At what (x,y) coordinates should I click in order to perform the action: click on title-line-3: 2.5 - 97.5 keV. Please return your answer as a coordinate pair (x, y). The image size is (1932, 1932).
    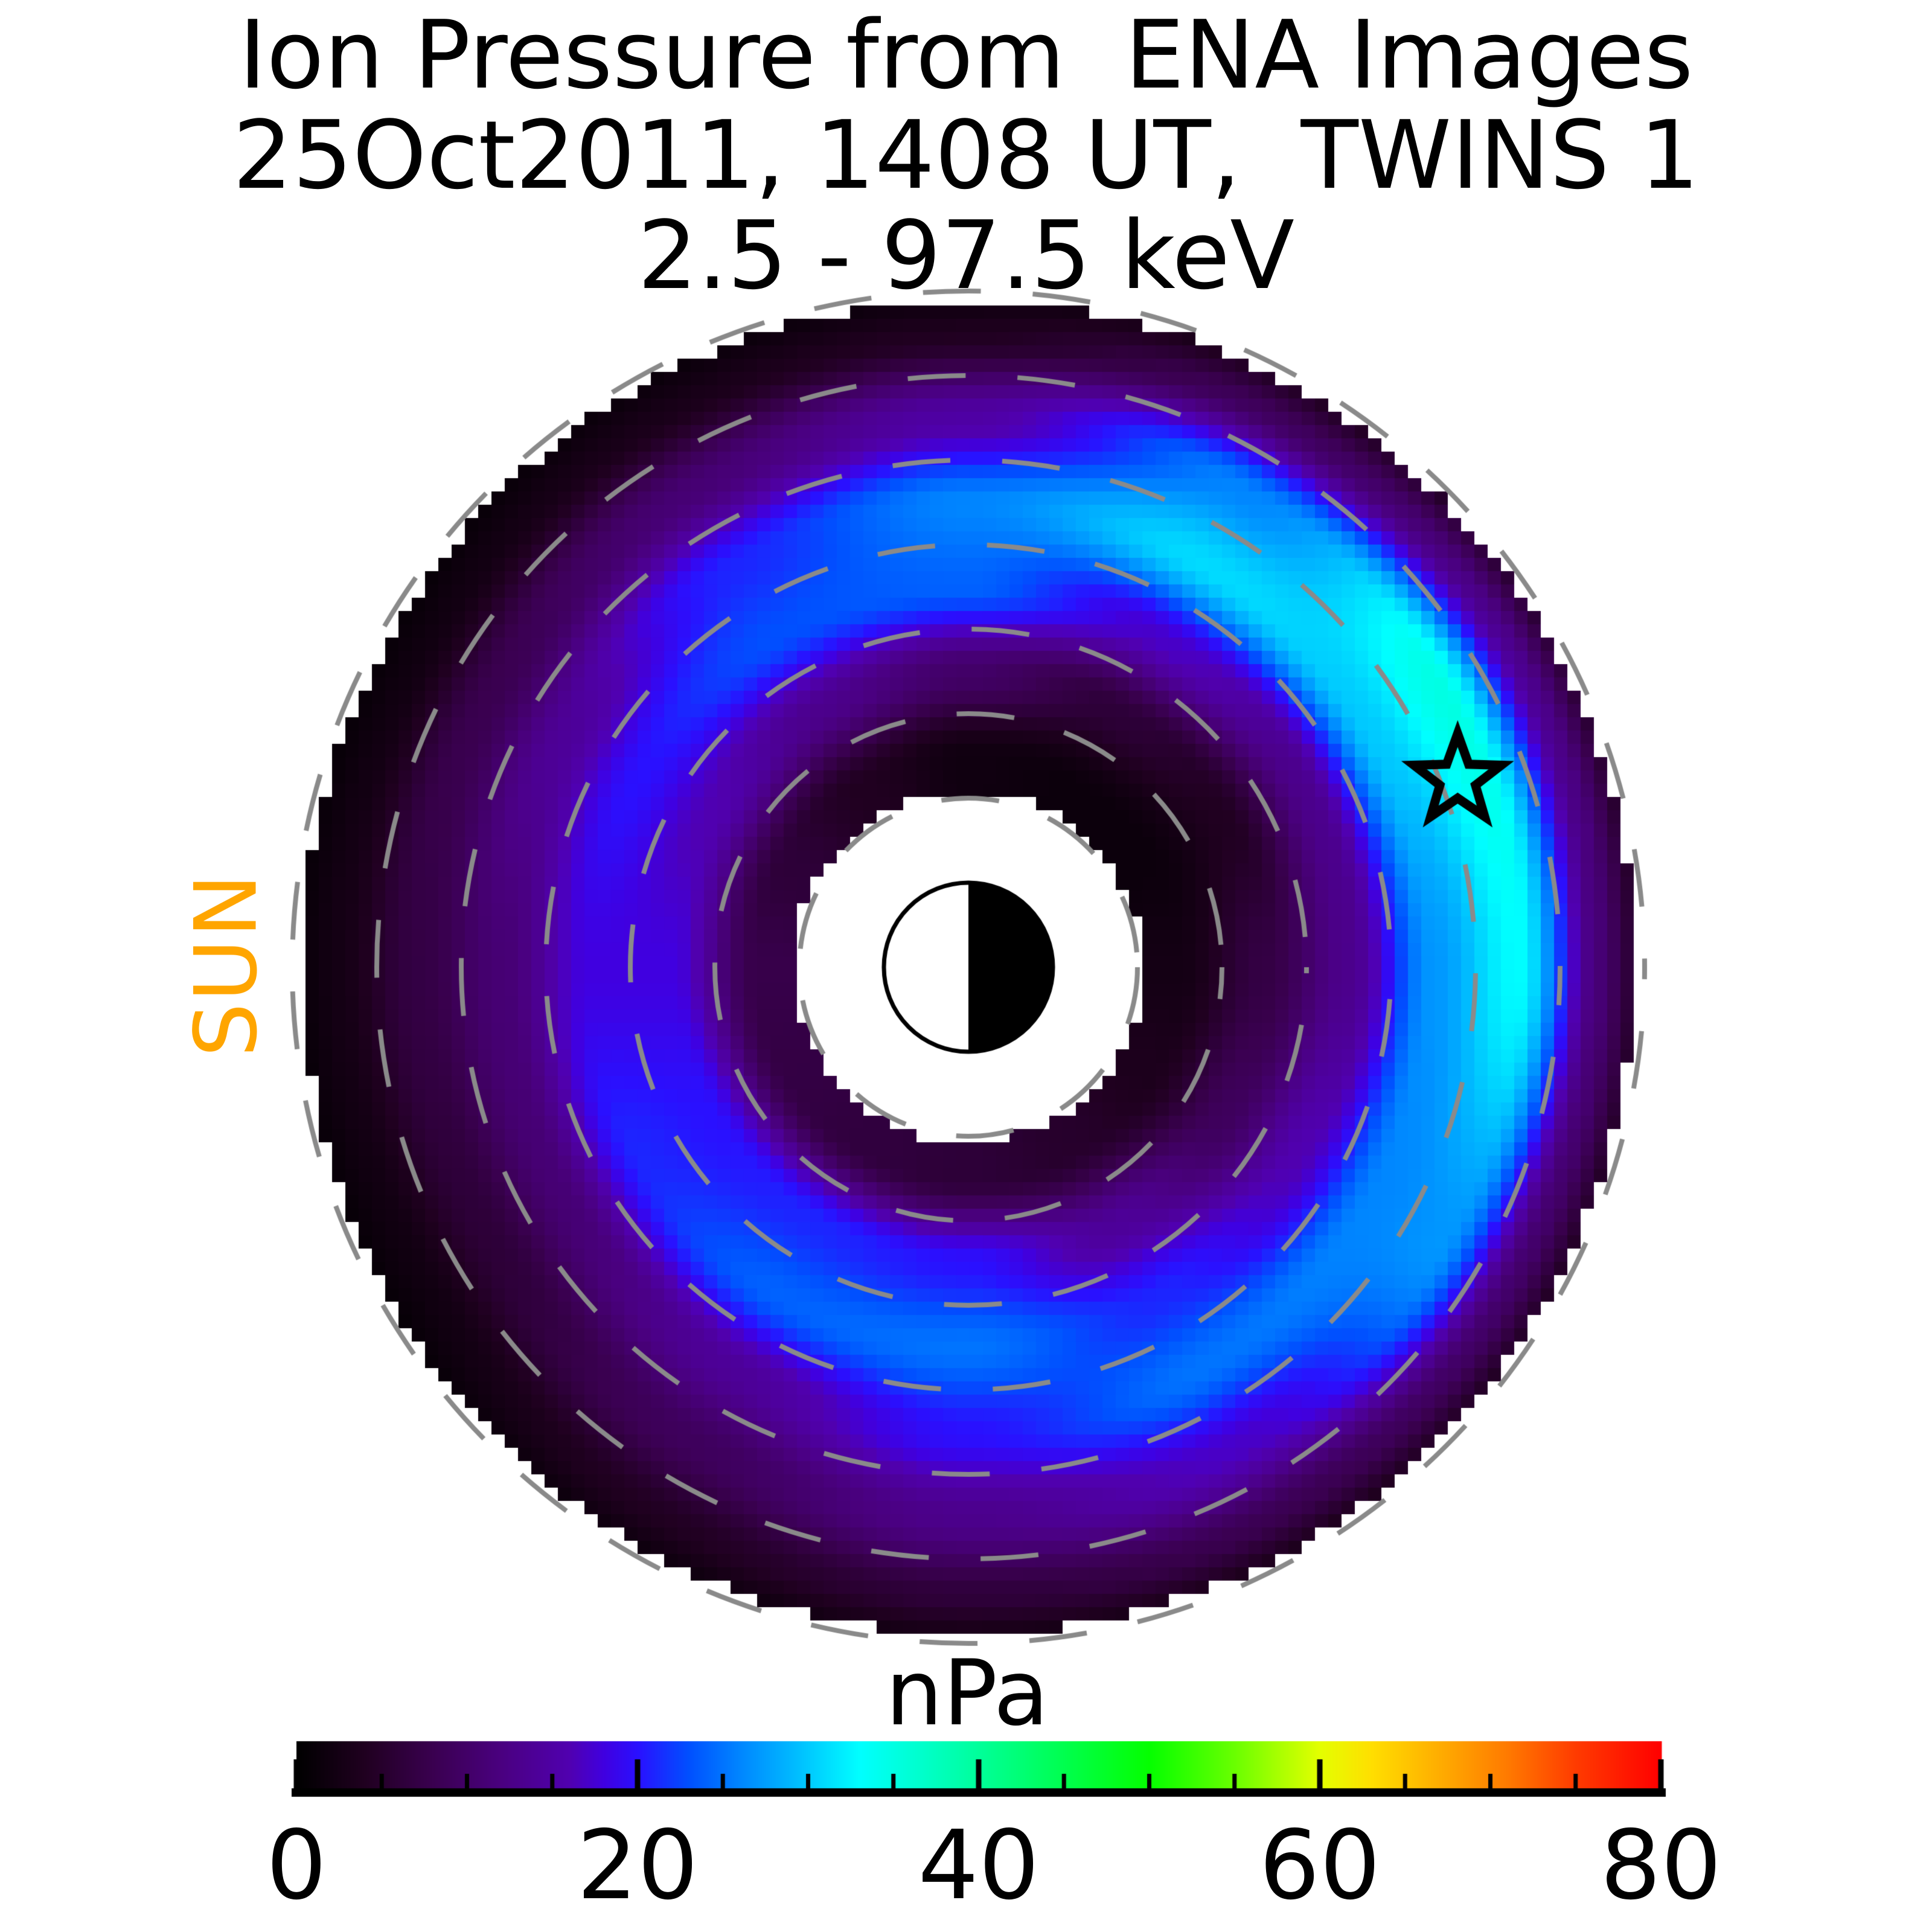
    Looking at the image, I should click on (966, 255).